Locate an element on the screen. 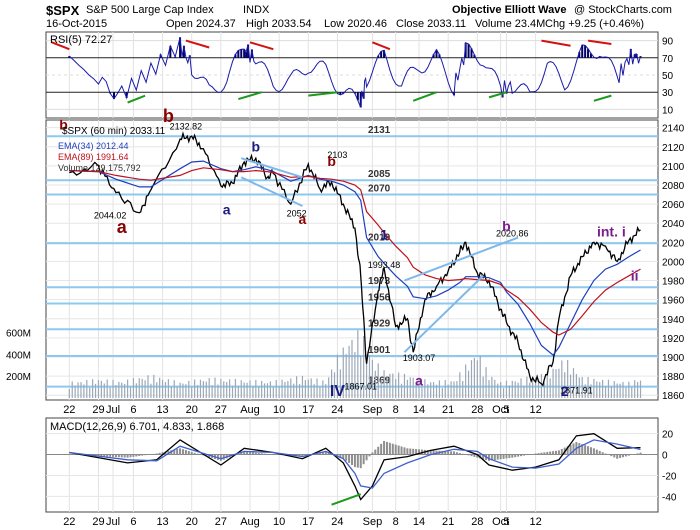 This screenshot has height=530, width=700. x-tick-label: 8 is located at coordinates (396, 410).